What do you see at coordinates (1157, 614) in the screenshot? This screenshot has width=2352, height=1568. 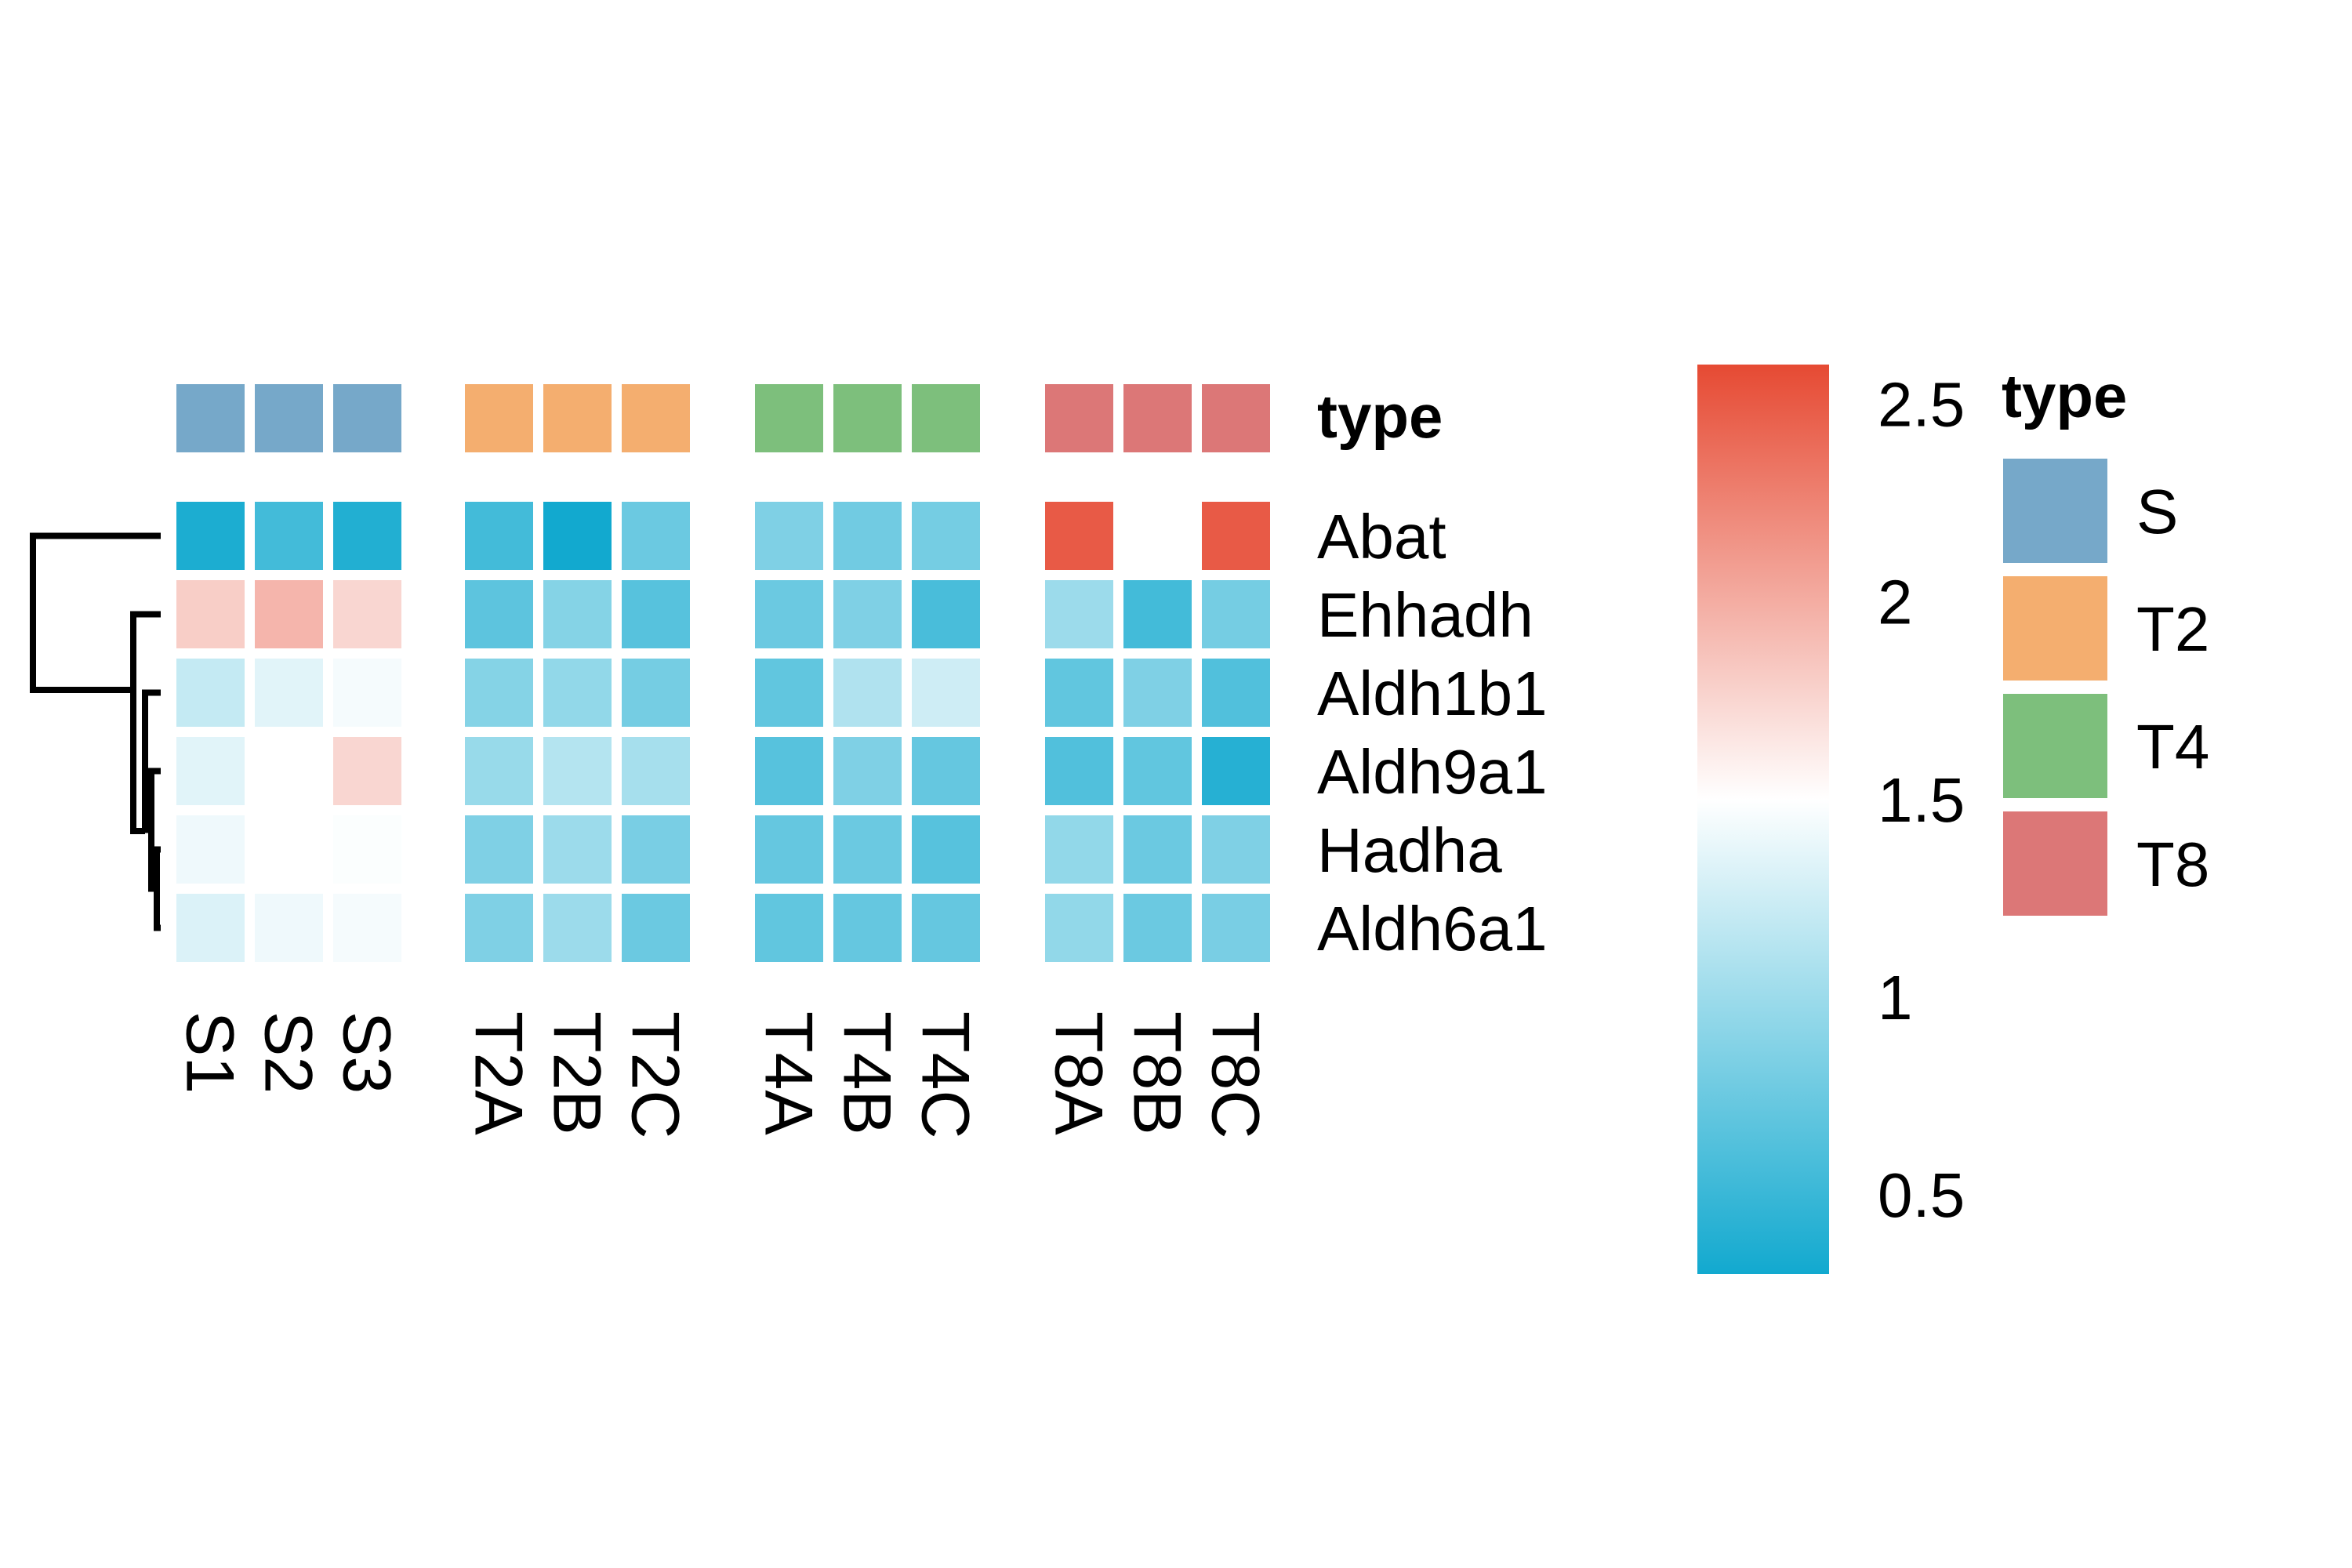 I see `heatmap-cell-ehhadh-t8b` at bounding box center [1157, 614].